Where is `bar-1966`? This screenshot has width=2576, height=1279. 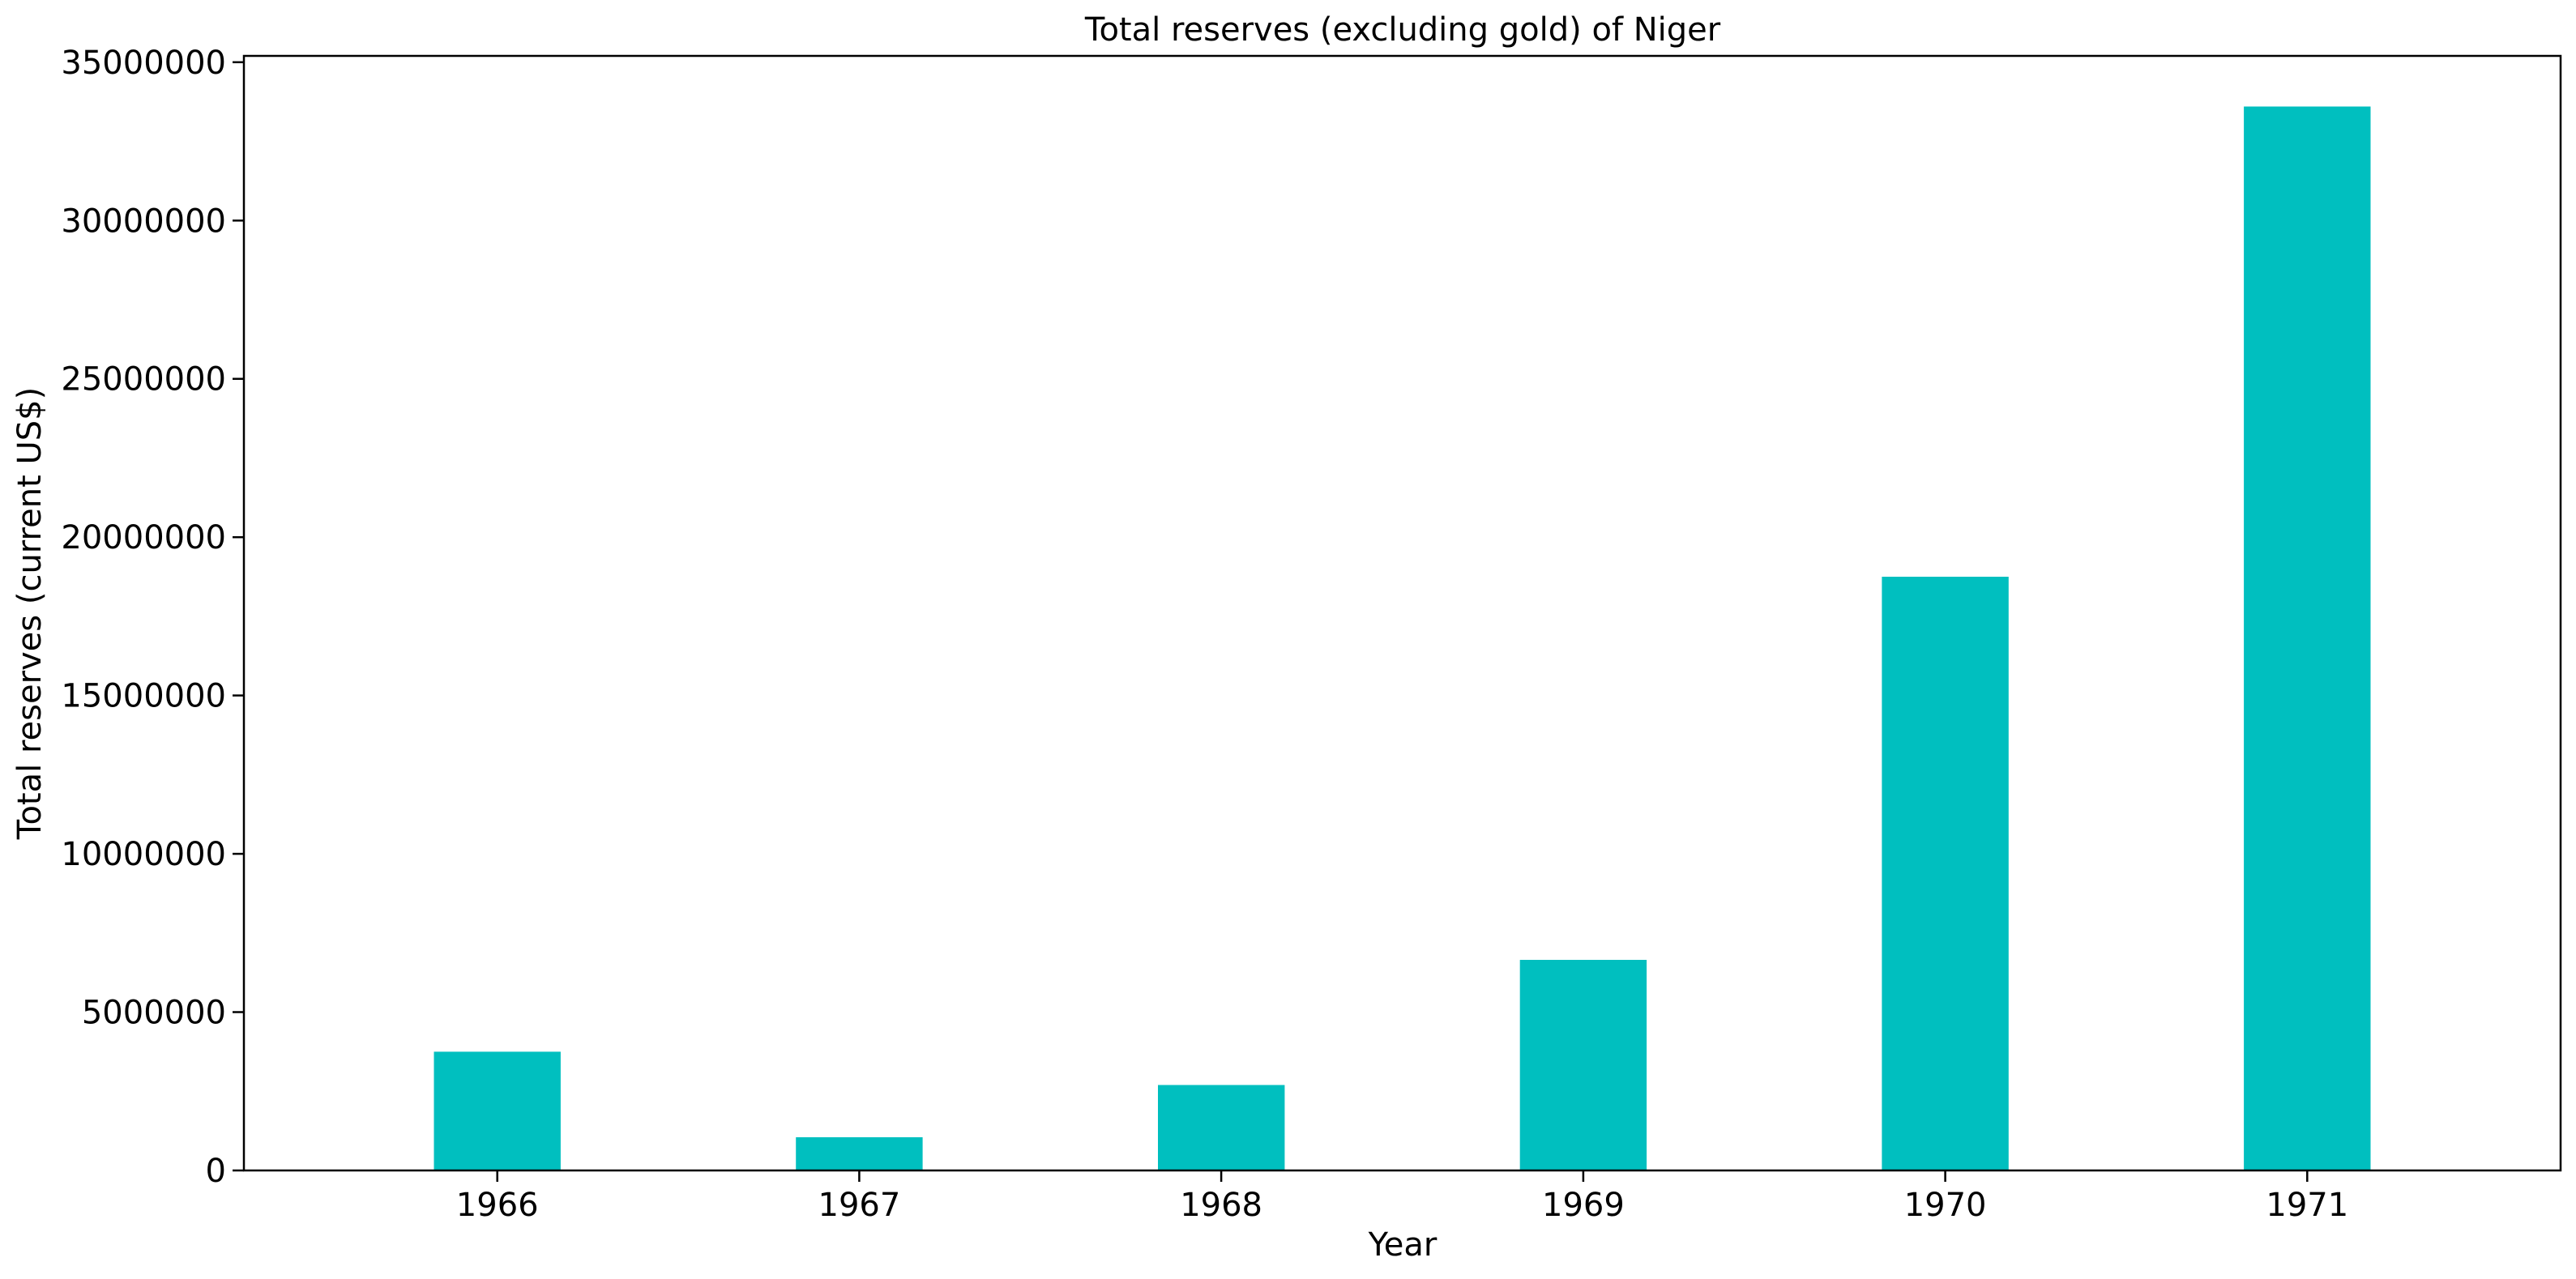
bar-1966 is located at coordinates (497, 1110).